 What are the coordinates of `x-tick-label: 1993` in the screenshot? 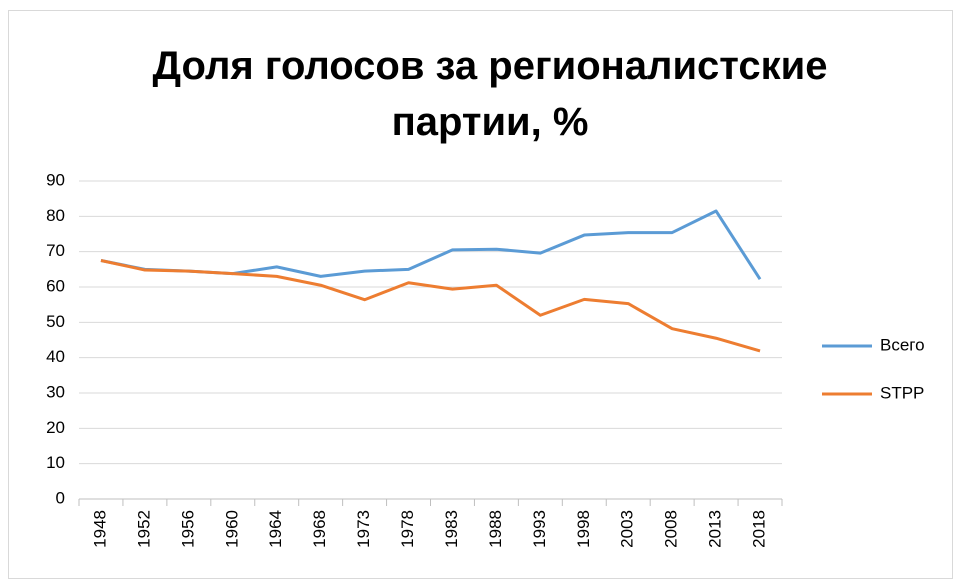 It's located at (539, 529).